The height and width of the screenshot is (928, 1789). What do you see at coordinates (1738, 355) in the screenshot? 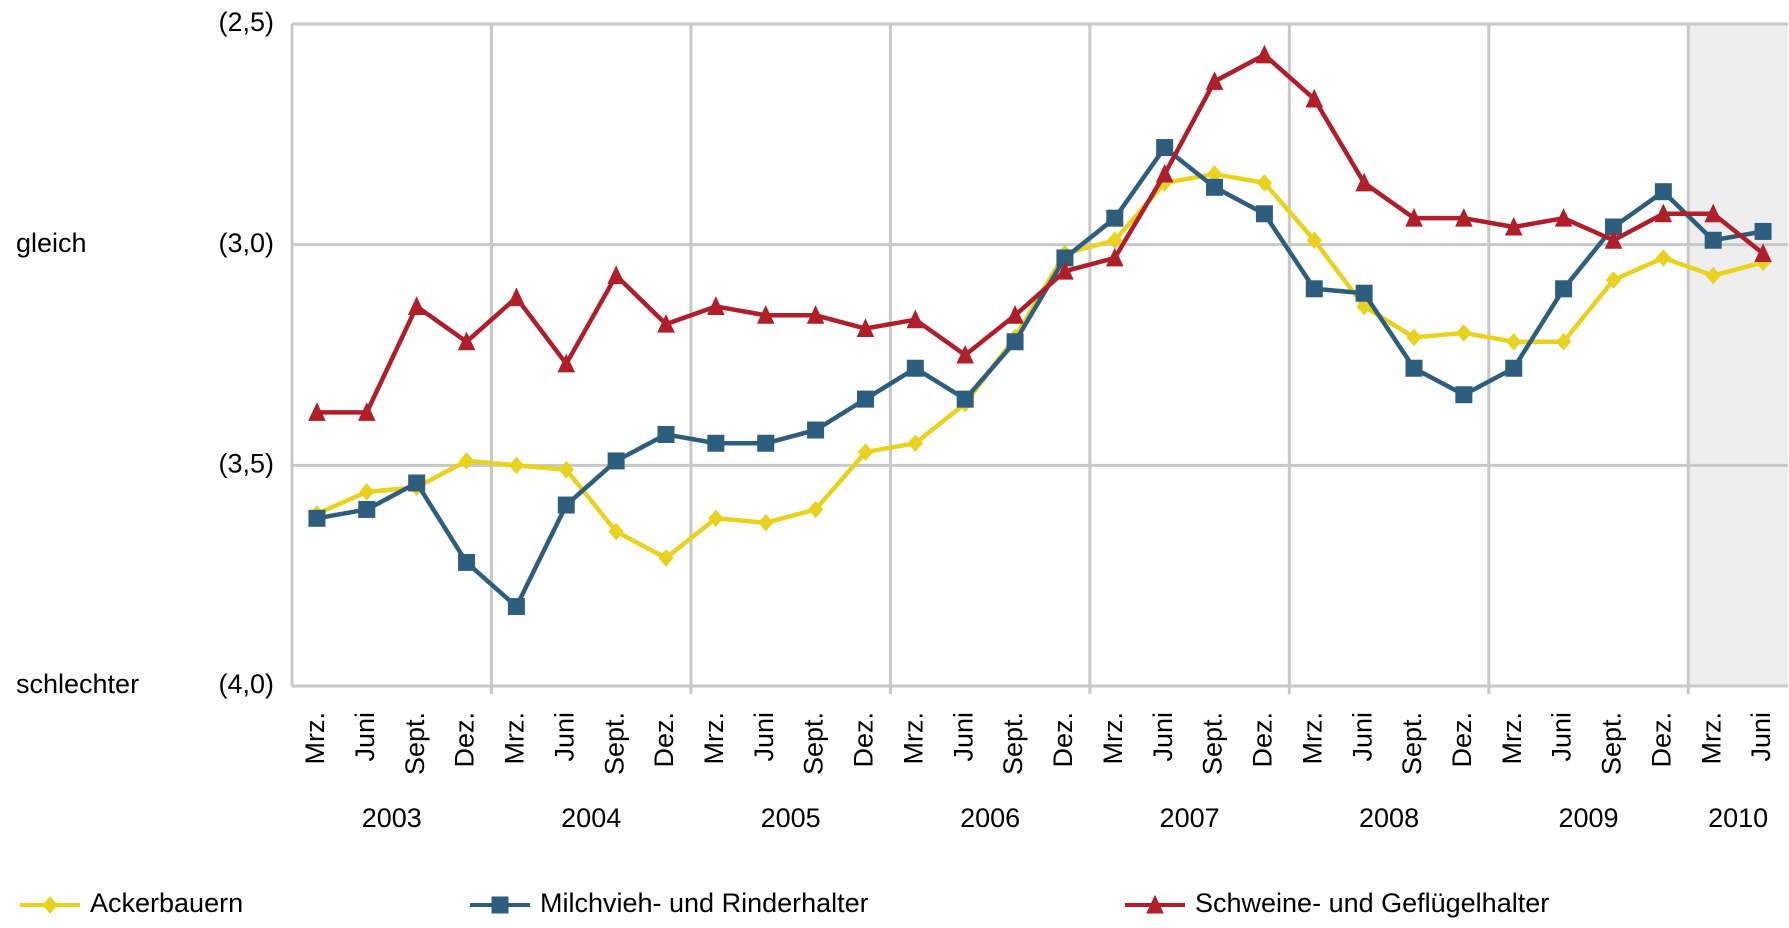
I see `forecast-shade` at bounding box center [1738, 355].